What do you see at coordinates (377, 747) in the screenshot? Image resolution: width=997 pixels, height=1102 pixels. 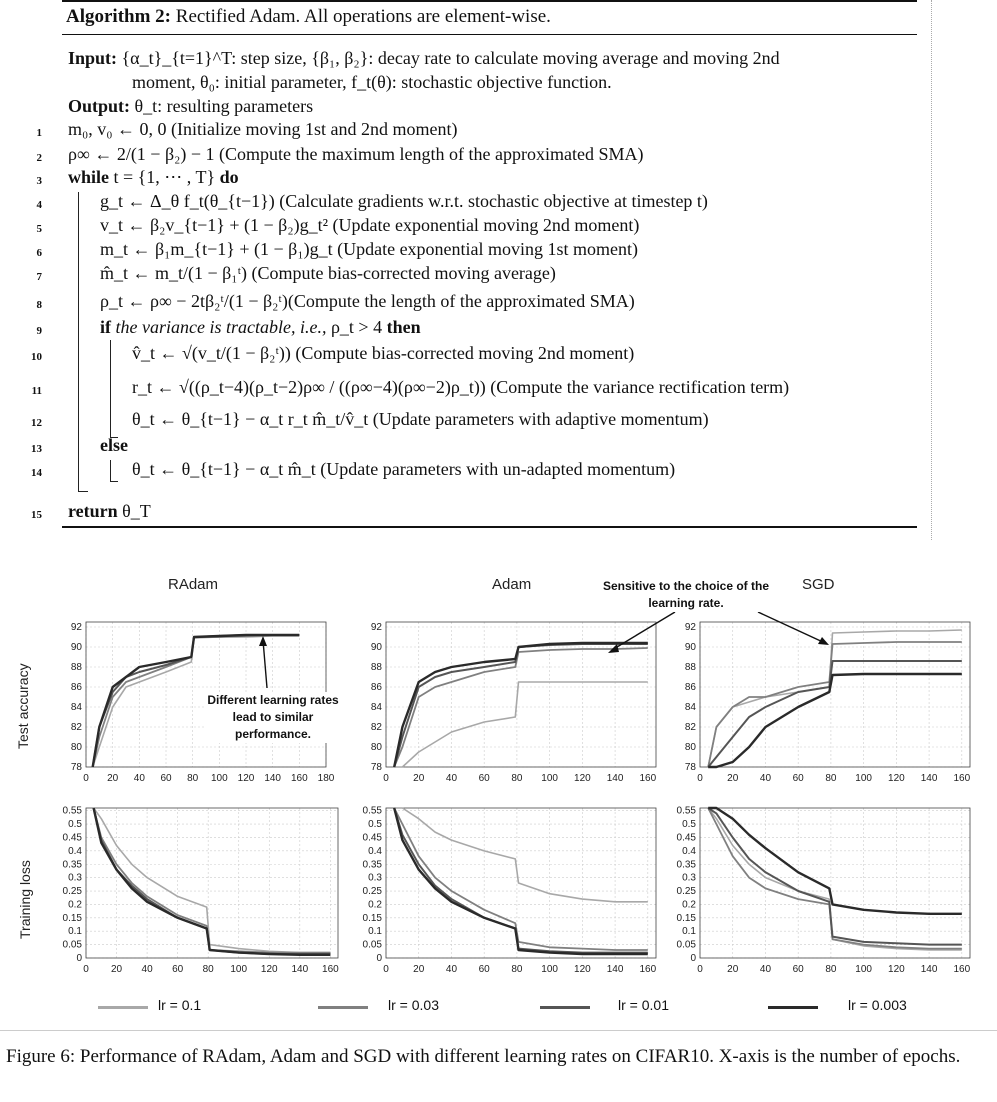 I see `ytick-label: 80` at bounding box center [377, 747].